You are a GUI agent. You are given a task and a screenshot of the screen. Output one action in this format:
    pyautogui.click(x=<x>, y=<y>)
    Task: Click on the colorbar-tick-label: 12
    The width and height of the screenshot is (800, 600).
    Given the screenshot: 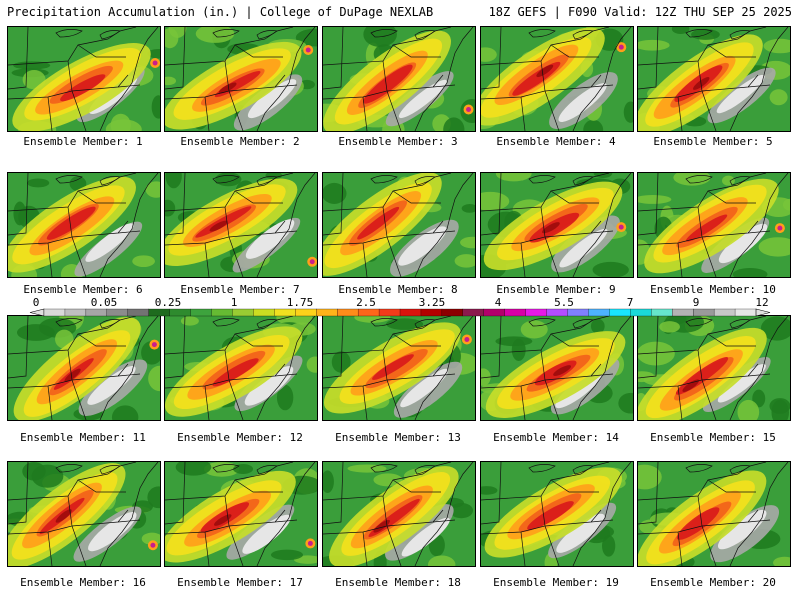 What is the action you would take?
    pyautogui.click(x=761, y=302)
    